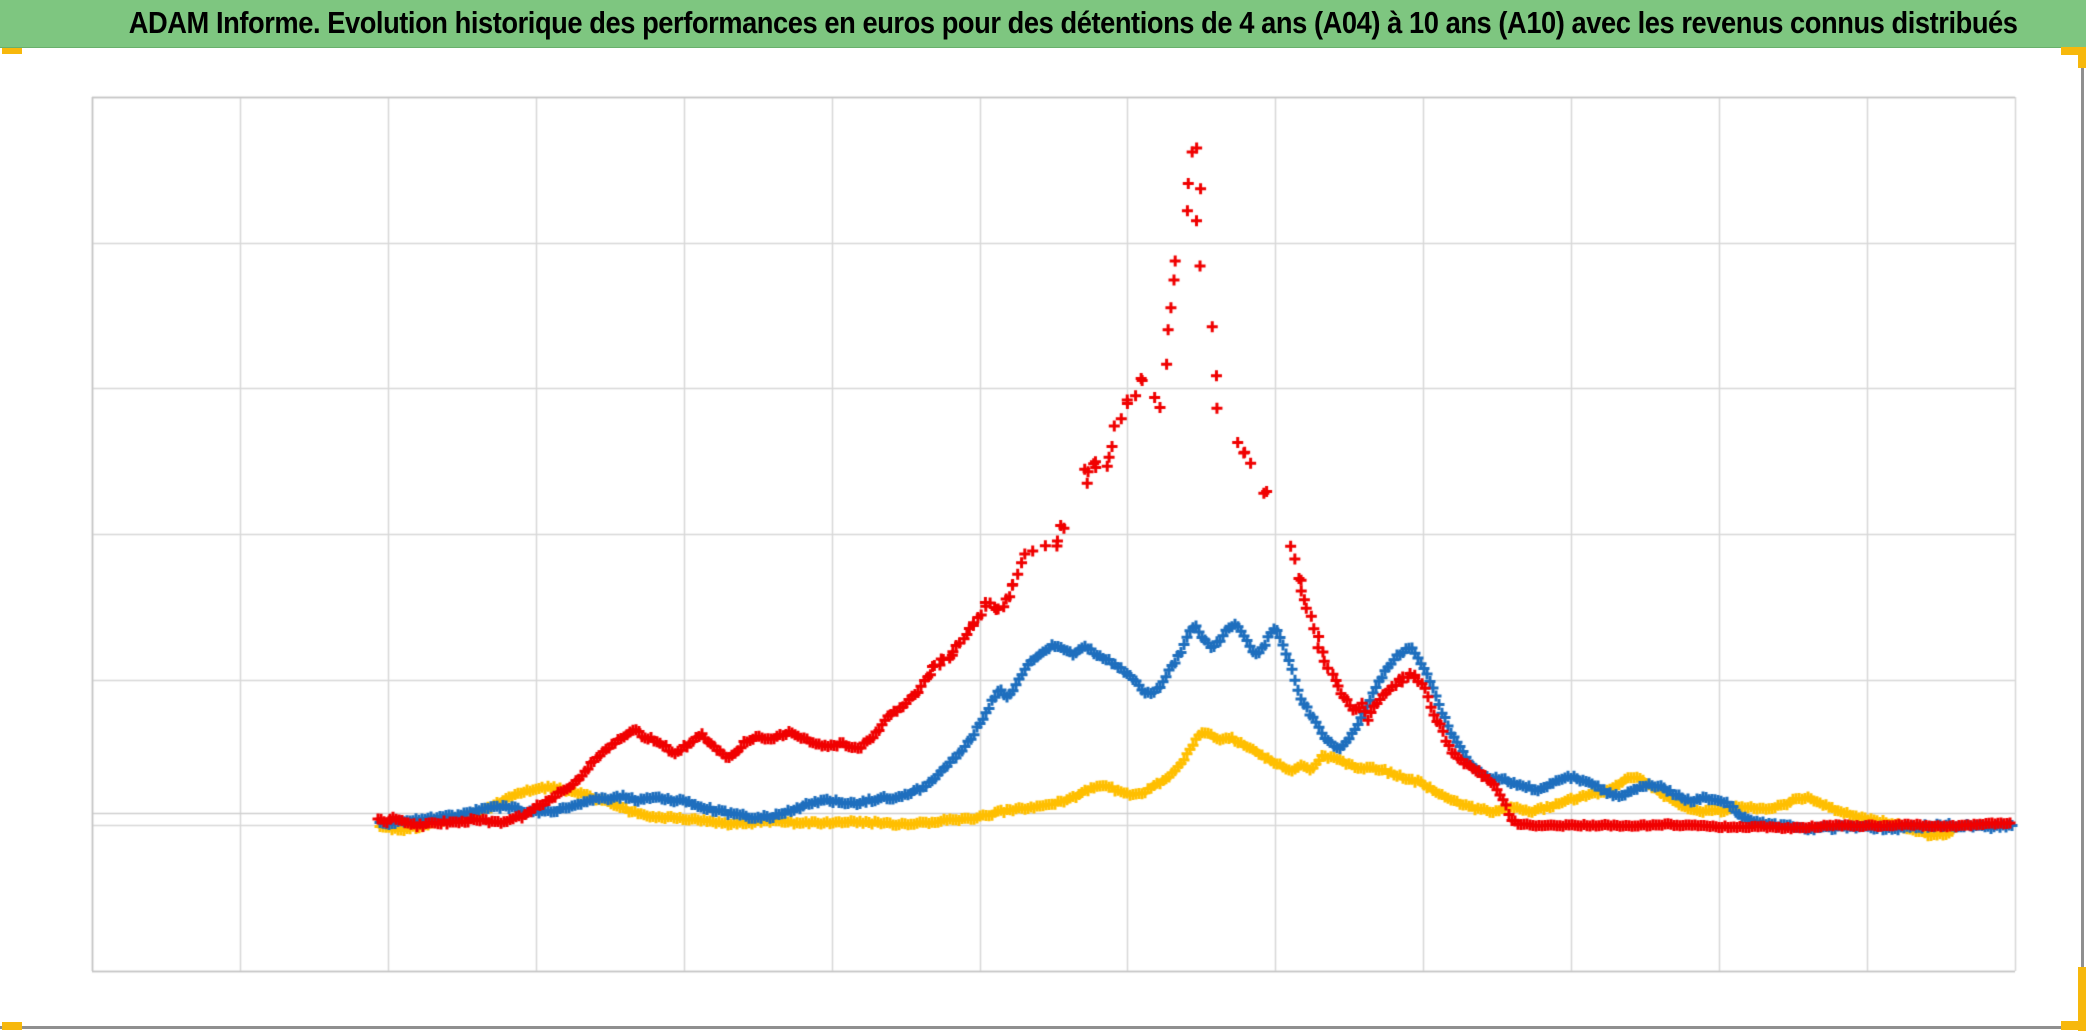  I want to click on page-bottom-border, so click(1043, 1027).